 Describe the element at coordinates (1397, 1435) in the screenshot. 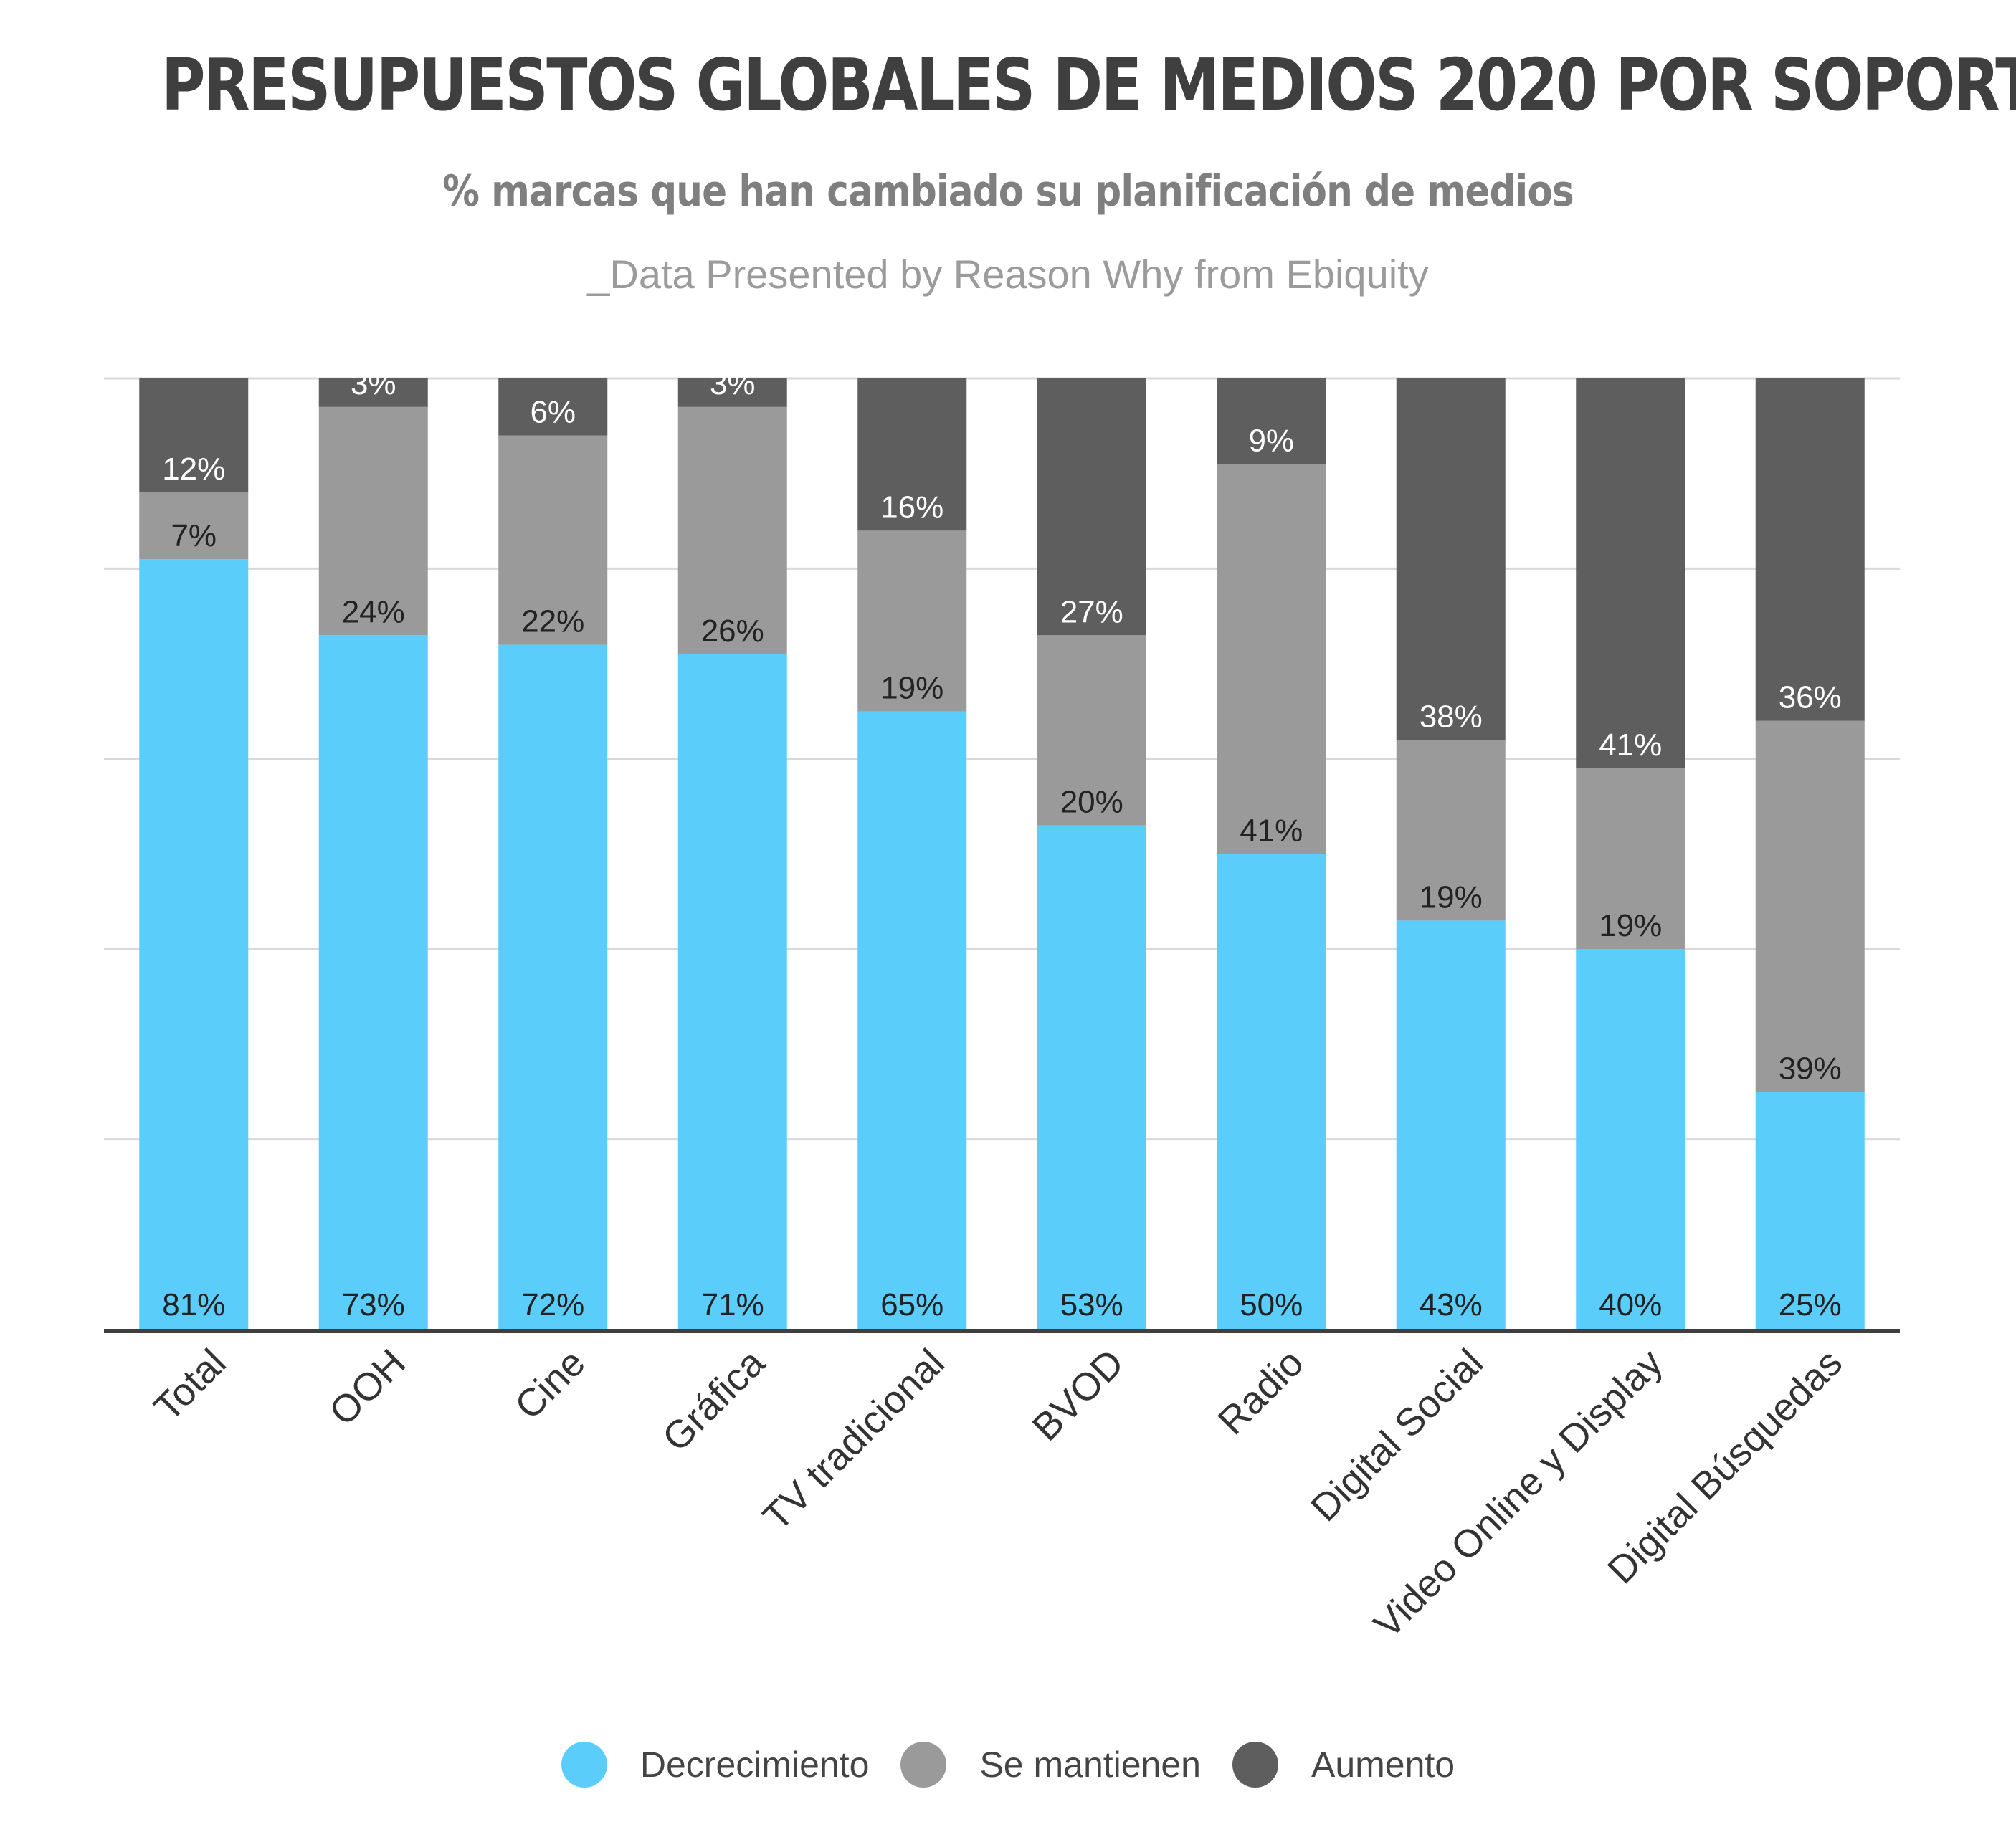

I see `x-tick-label: Digital Social` at that location.